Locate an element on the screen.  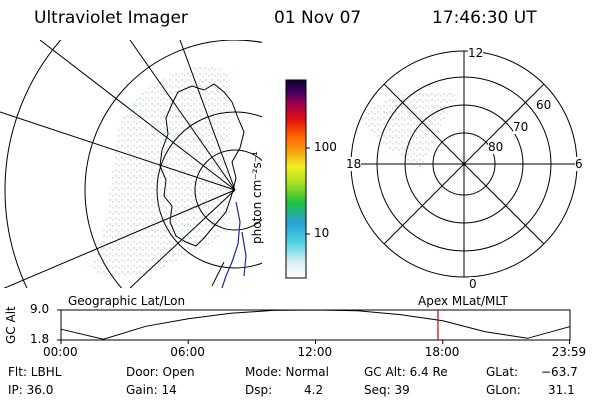
mlt-line-diag is located at coordinates (464, 164).